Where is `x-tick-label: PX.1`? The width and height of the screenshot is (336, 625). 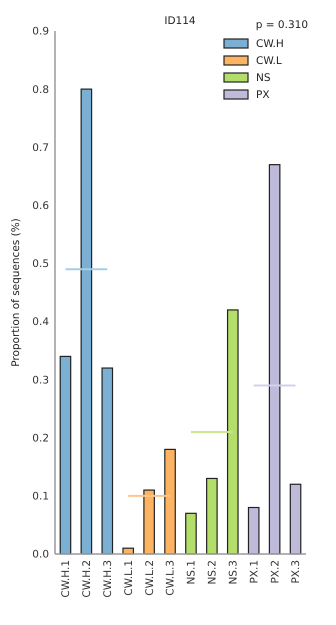 x-tick-label: PX.1 is located at coordinates (254, 572).